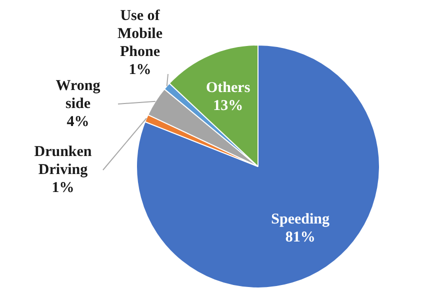 The width and height of the screenshot is (442, 300). Describe the element at coordinates (228, 106) in the screenshot. I see `data-label: 13%` at that location.